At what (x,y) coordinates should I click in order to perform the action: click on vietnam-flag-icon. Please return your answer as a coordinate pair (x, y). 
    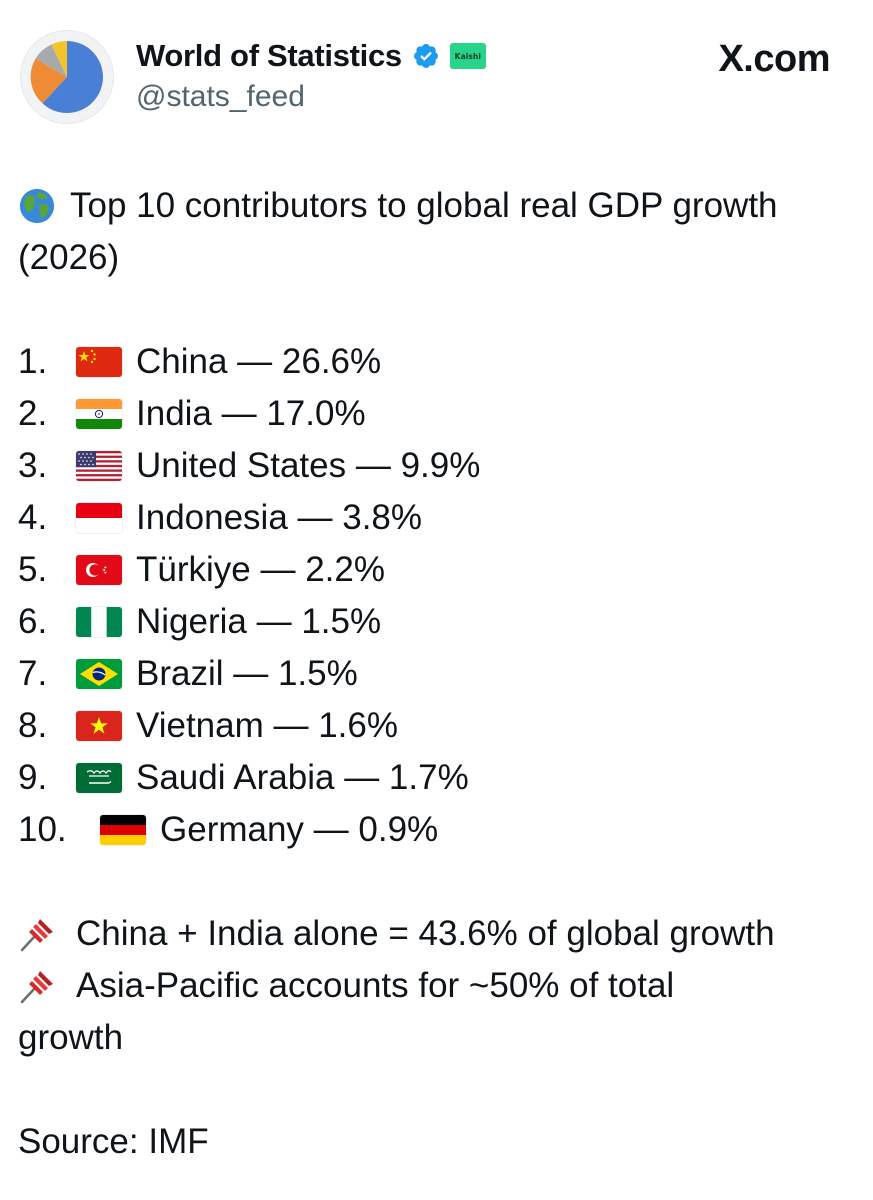
    Looking at the image, I should click on (99, 726).